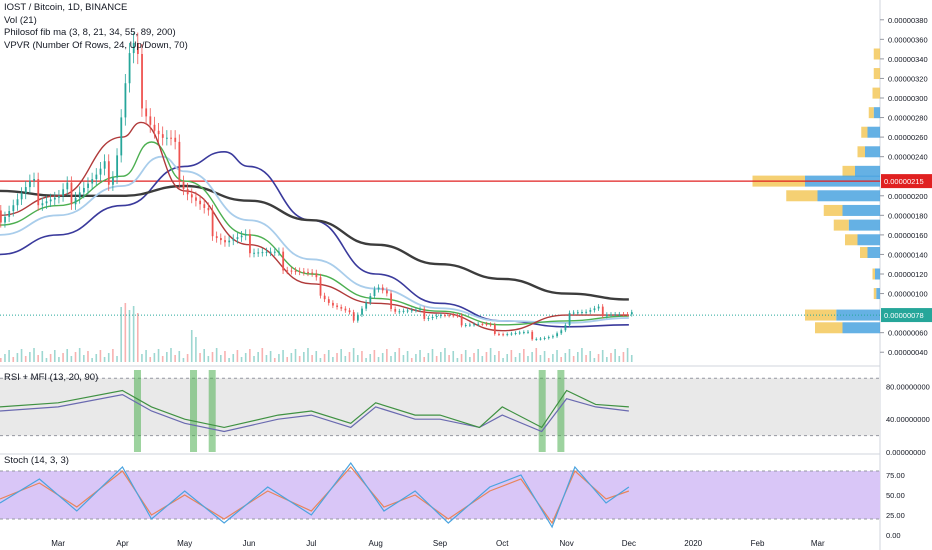  Describe the element at coordinates (249, 543) in the screenshot. I see `time-axis-label: Jun` at that location.